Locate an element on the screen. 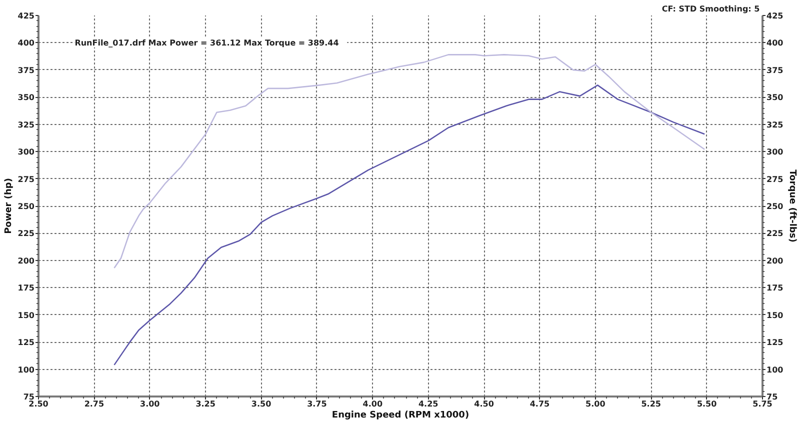 This screenshot has width=800, height=423. y-tick-label: 400 is located at coordinates (26, 43).